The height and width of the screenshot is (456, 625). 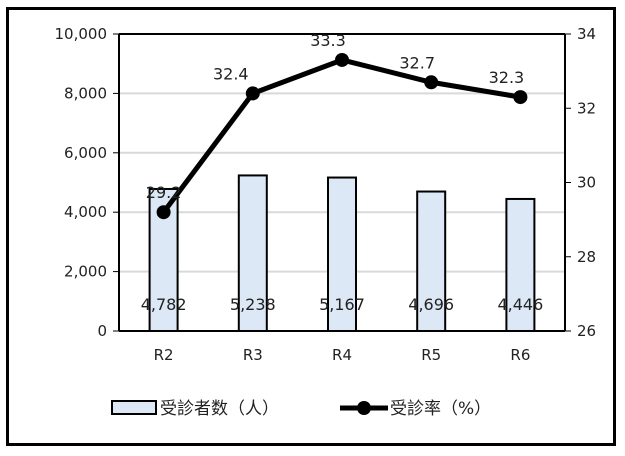 I want to click on x-axis-tick-label: R4, so click(x=342, y=355).